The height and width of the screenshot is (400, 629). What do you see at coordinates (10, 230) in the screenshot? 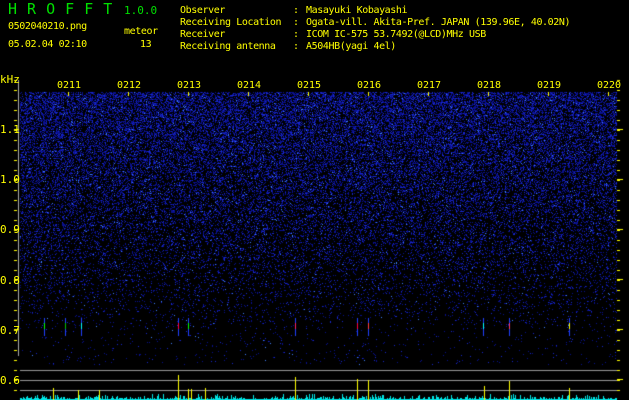
I see `y-tick-label: 0.9` at bounding box center [10, 230].